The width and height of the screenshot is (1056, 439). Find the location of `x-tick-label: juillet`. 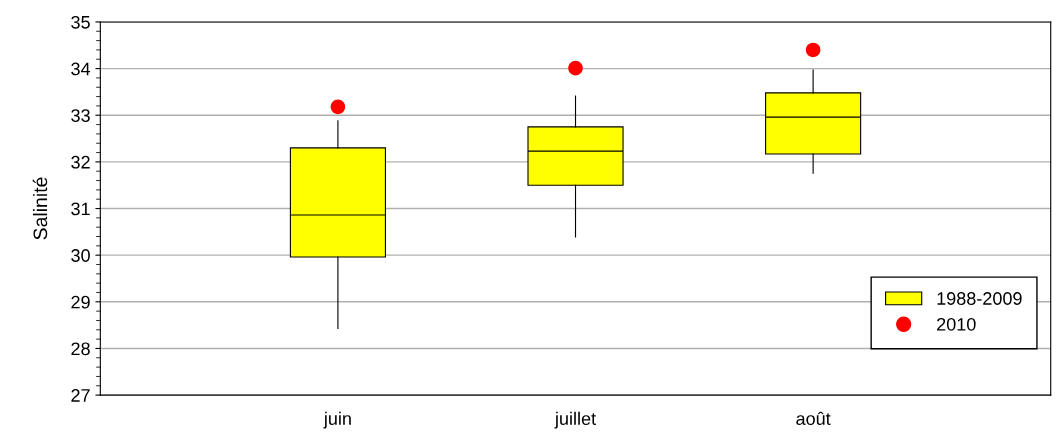

x-tick-label: juillet is located at coordinates (575, 420).